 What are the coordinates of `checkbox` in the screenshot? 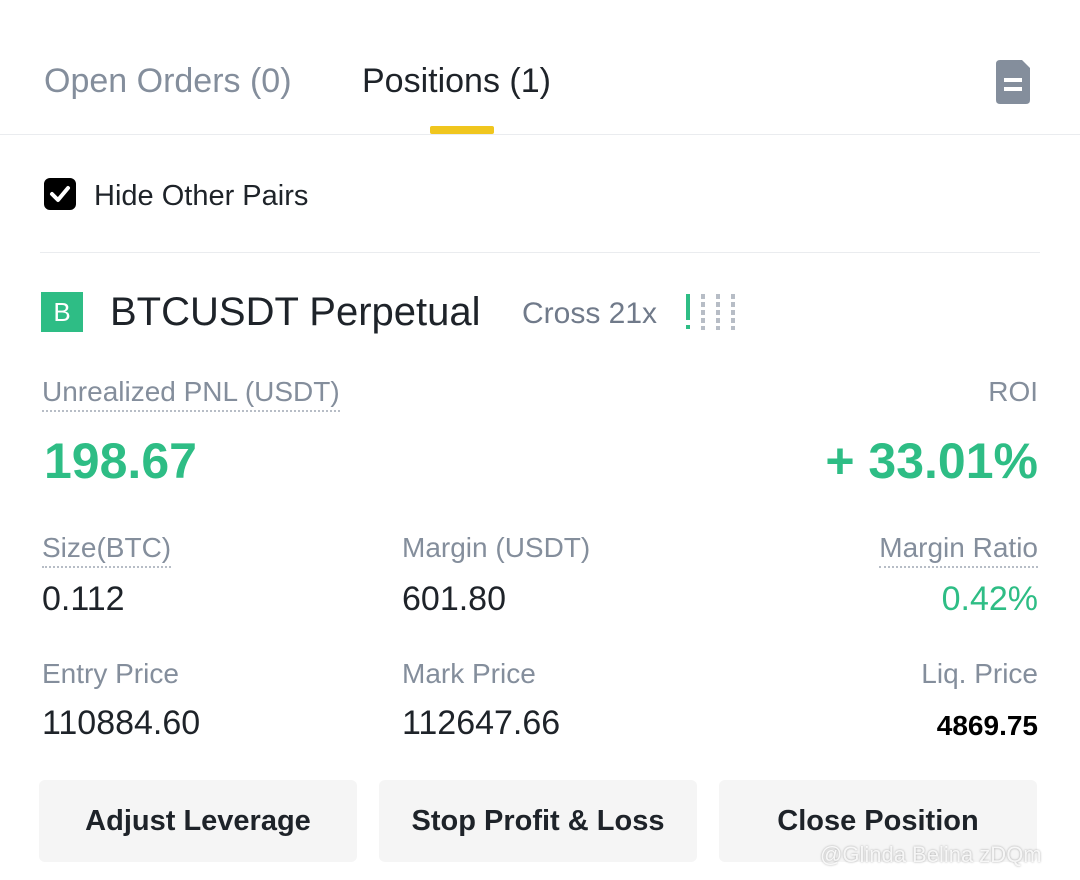 It's located at (60, 194).